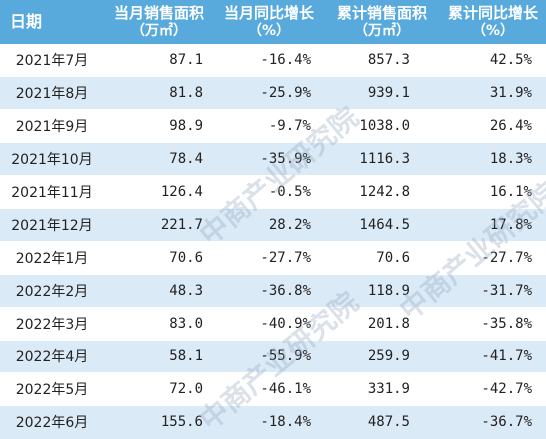 Image resolution: width=546 pixels, height=439 pixels. I want to click on header-monthly-yoy: 当月同比增长 （%）, so click(269, 22).